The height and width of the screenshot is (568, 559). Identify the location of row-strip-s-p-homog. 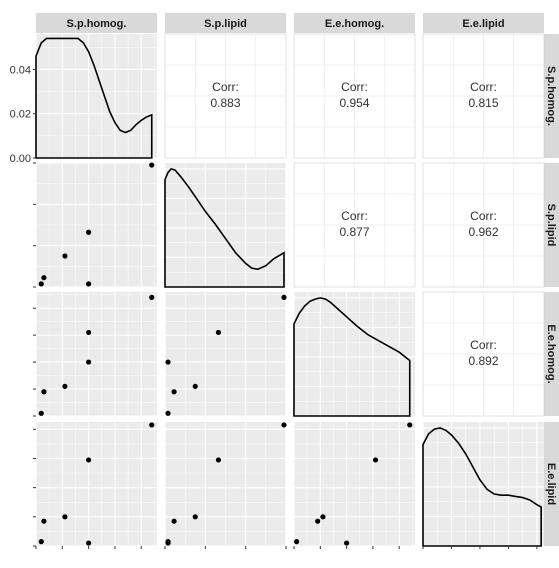
(551, 96).